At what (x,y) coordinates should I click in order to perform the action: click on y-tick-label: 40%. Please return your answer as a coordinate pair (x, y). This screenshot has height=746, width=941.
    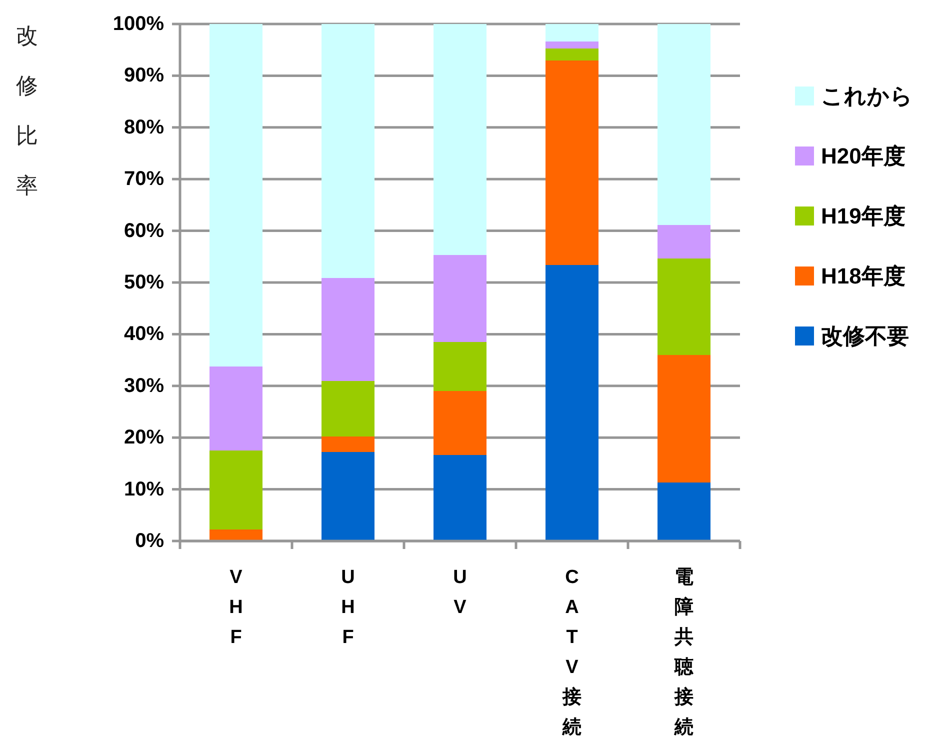
    Looking at the image, I should click on (144, 334).